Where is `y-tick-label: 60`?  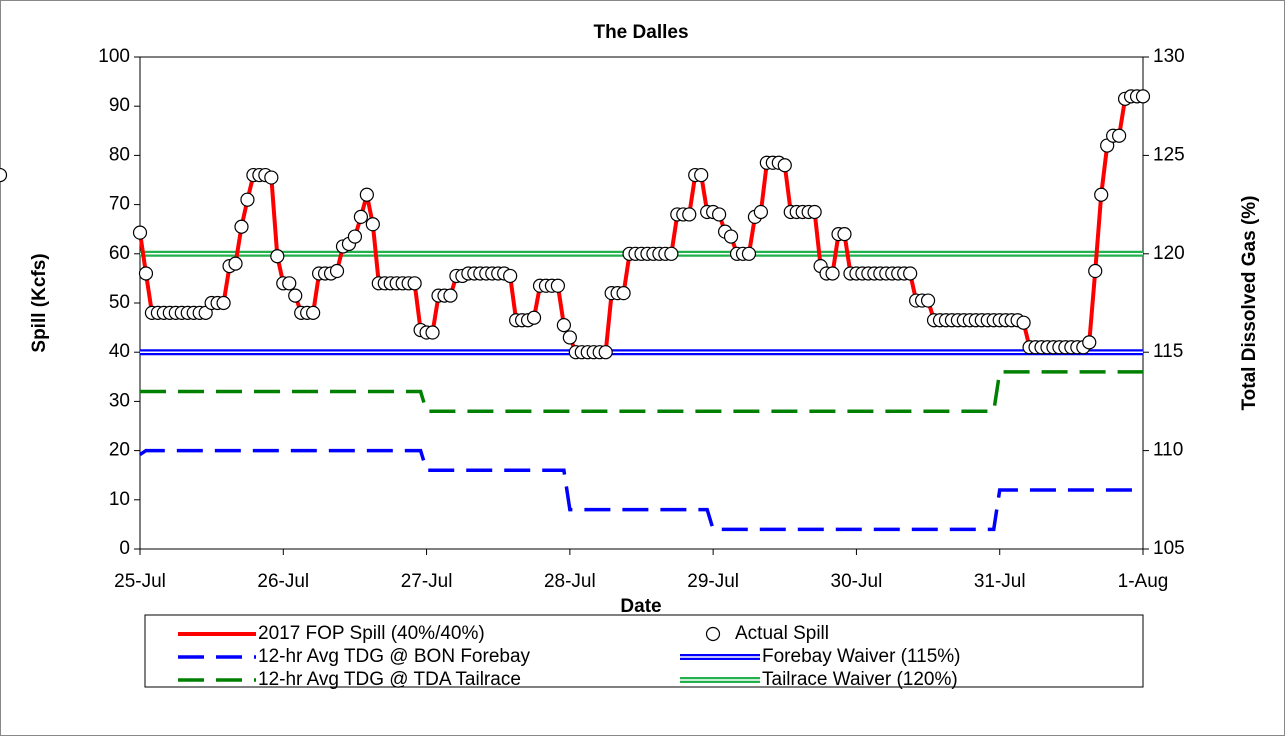 y-tick-label: 60 is located at coordinates (119, 253).